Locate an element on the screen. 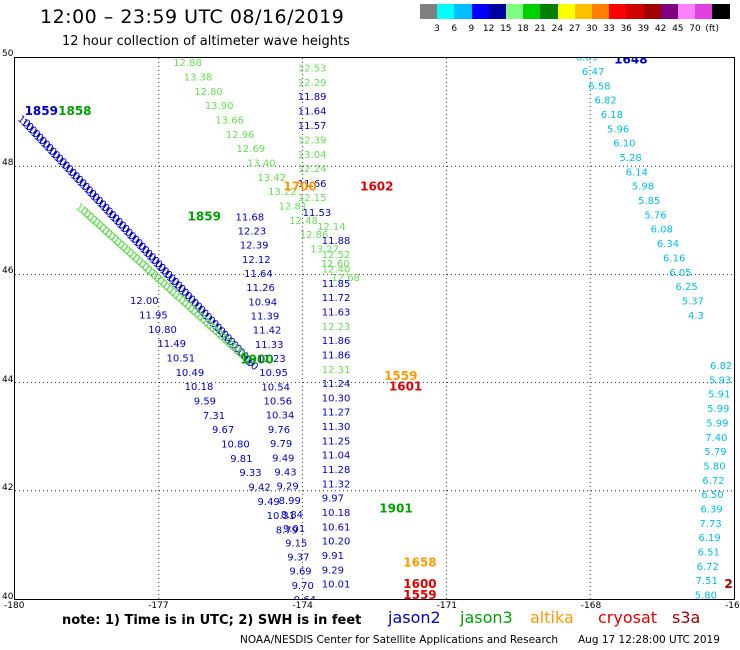  wave-height-label: 9.69 is located at coordinates (300, 572).